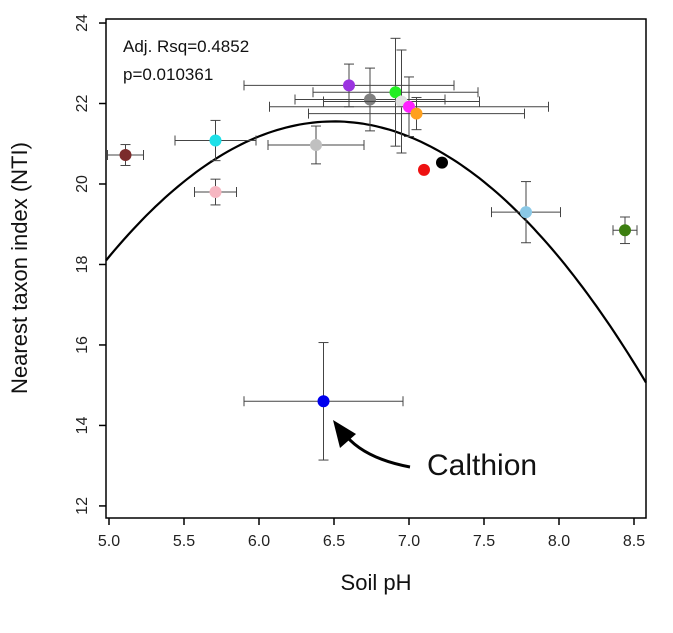 This screenshot has height=633, width=673. Describe the element at coordinates (409, 541) in the screenshot. I see `x-tick-label: 7.0` at that location.